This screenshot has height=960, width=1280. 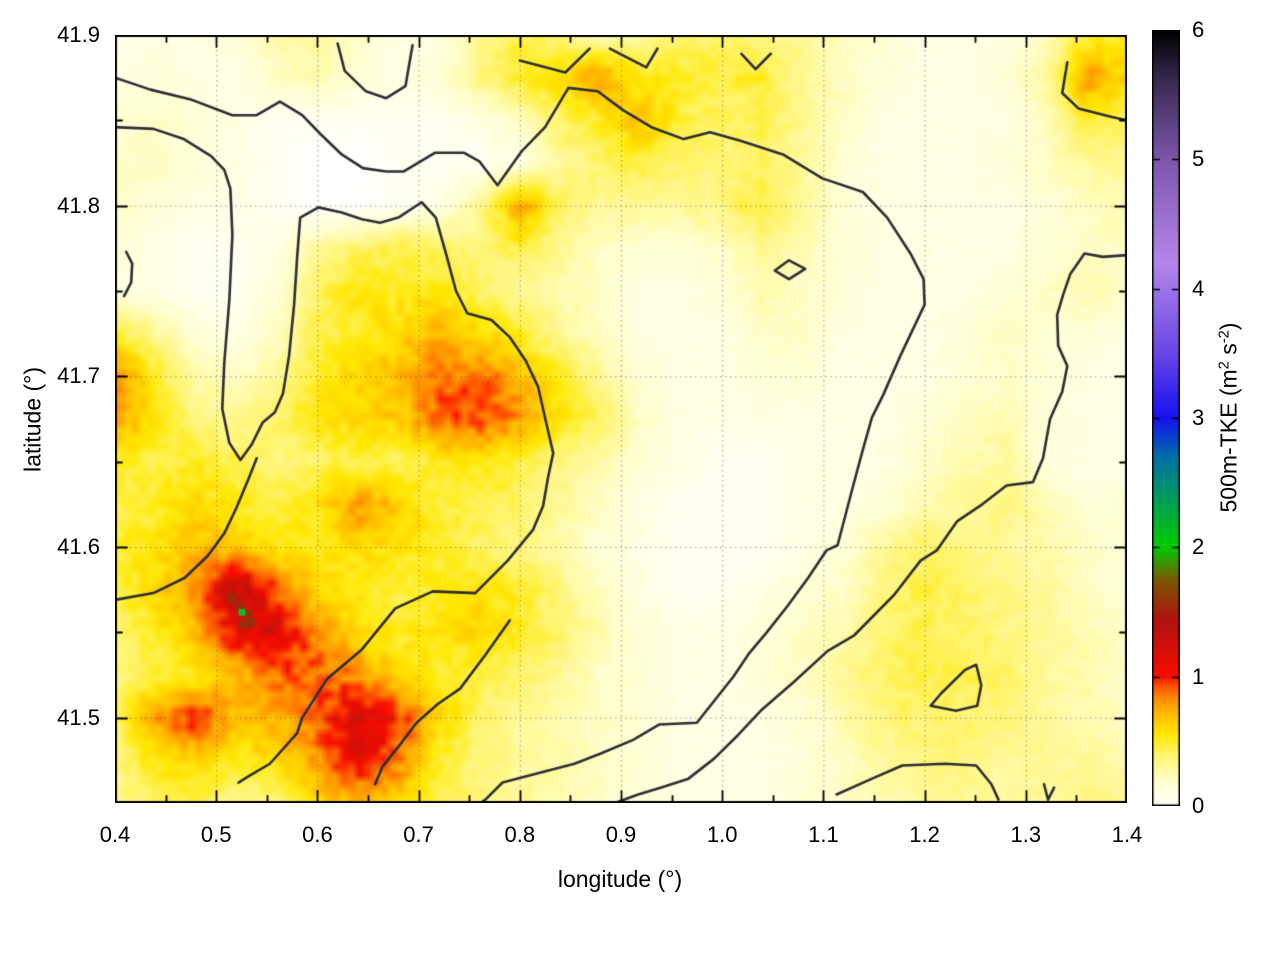 I want to click on colorbar-tick-label: 3, so click(x=1198, y=417).